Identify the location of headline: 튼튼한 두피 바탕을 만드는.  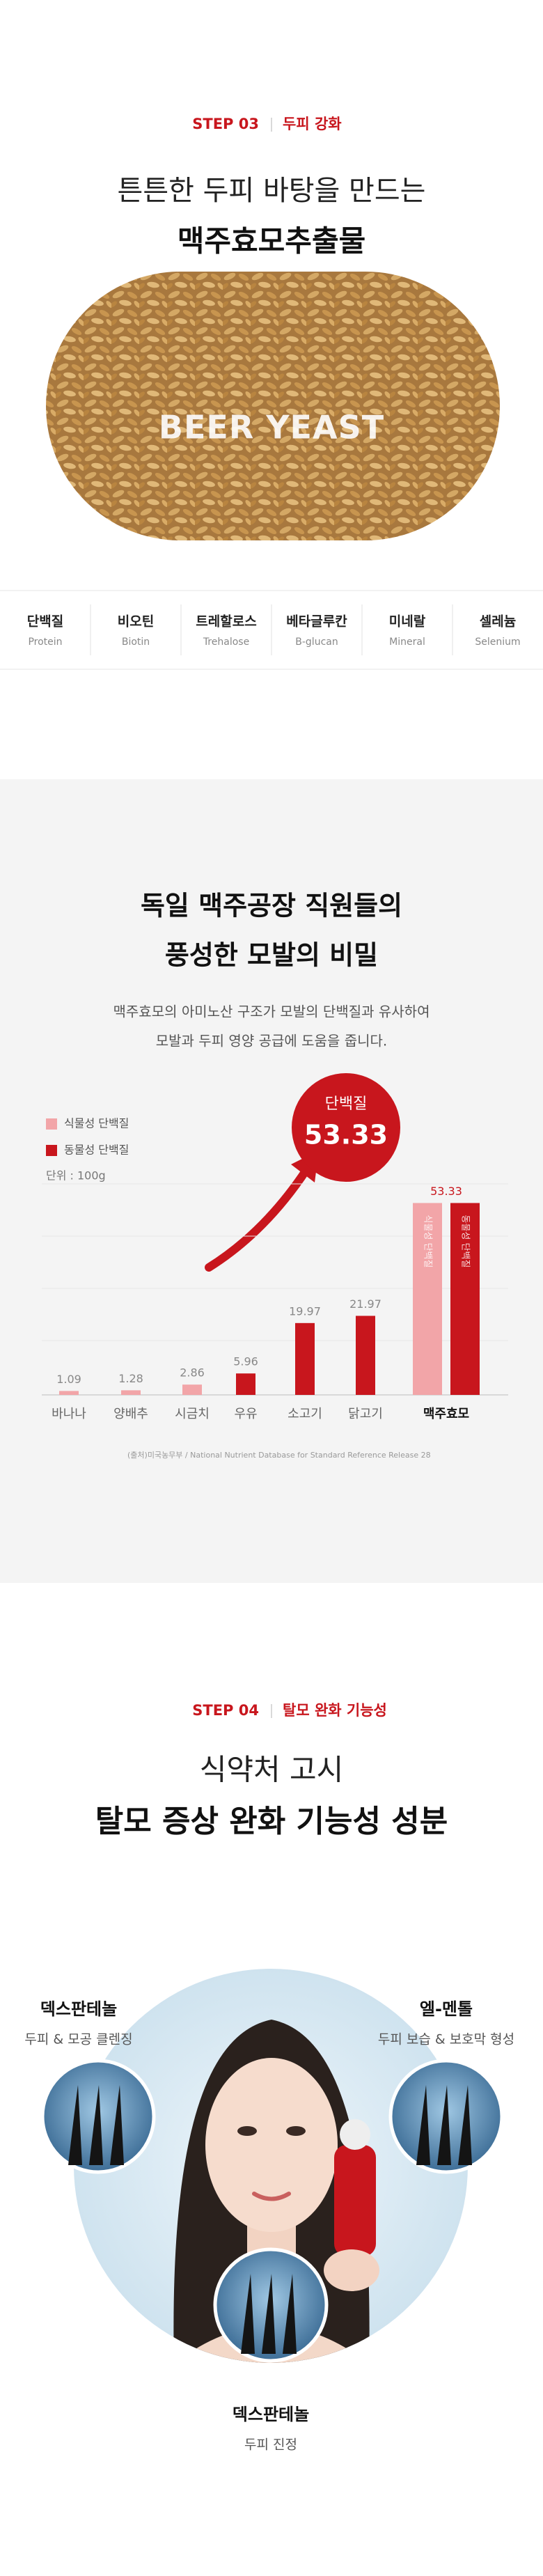
(272, 191).